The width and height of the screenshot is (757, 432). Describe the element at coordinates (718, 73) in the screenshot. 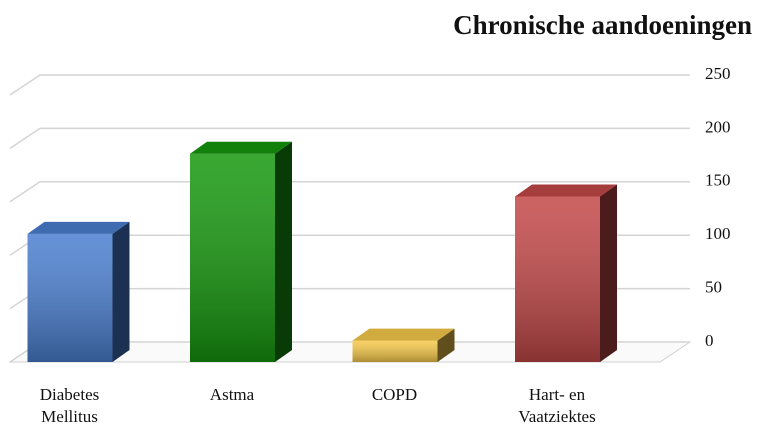

I see `y-tick-label: 250` at that location.